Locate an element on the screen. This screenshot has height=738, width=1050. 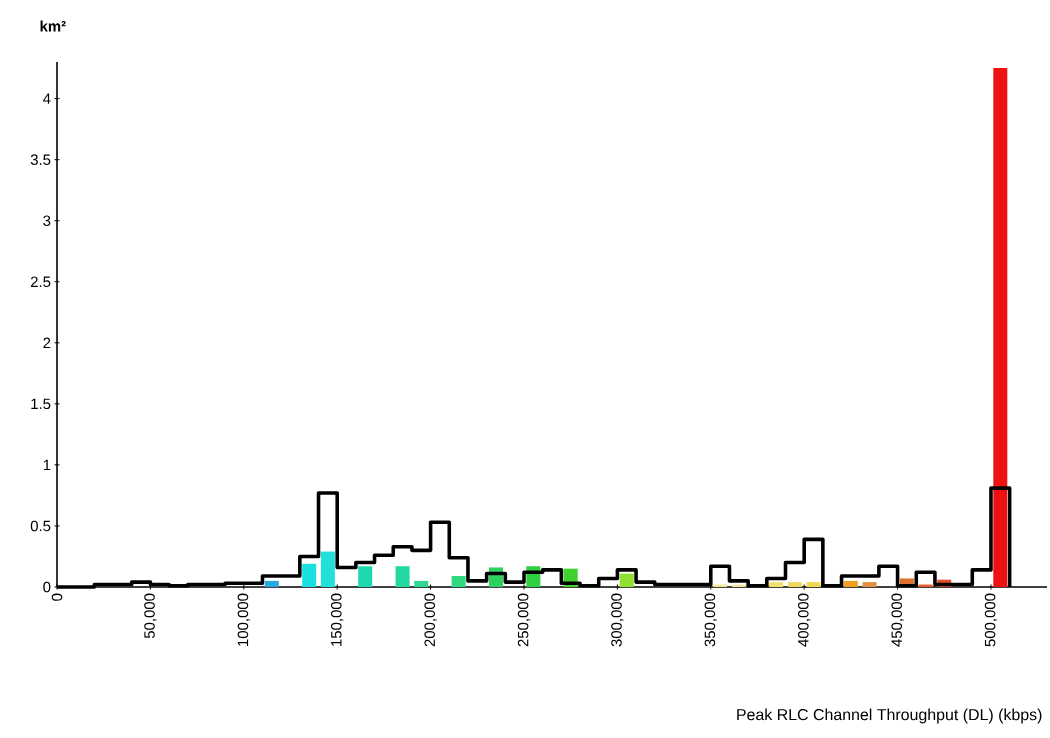
x-tick-label: 200,000 is located at coordinates (430, 620).